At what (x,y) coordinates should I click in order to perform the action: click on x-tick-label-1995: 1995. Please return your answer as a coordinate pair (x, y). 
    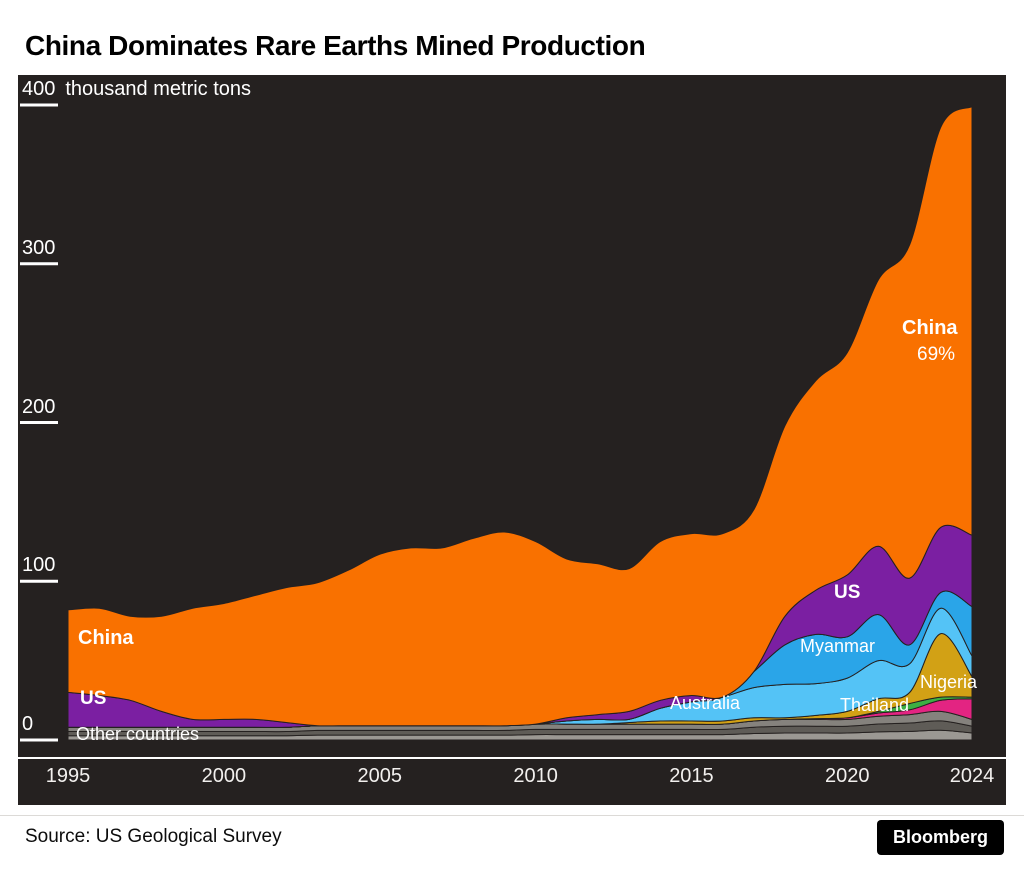
    Looking at the image, I should click on (68, 776).